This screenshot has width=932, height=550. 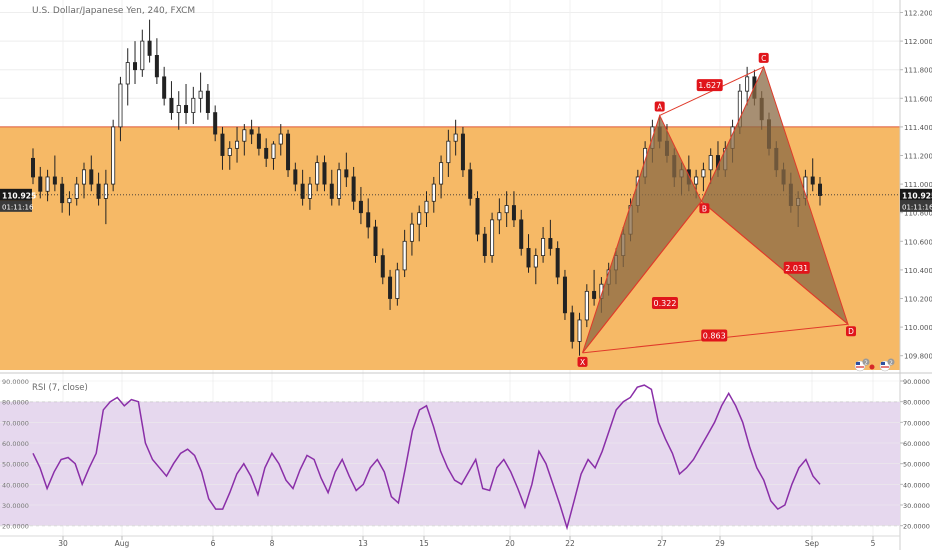 What do you see at coordinates (796, 268) in the screenshot?
I see `ratio-label: 2.031` at bounding box center [796, 268].